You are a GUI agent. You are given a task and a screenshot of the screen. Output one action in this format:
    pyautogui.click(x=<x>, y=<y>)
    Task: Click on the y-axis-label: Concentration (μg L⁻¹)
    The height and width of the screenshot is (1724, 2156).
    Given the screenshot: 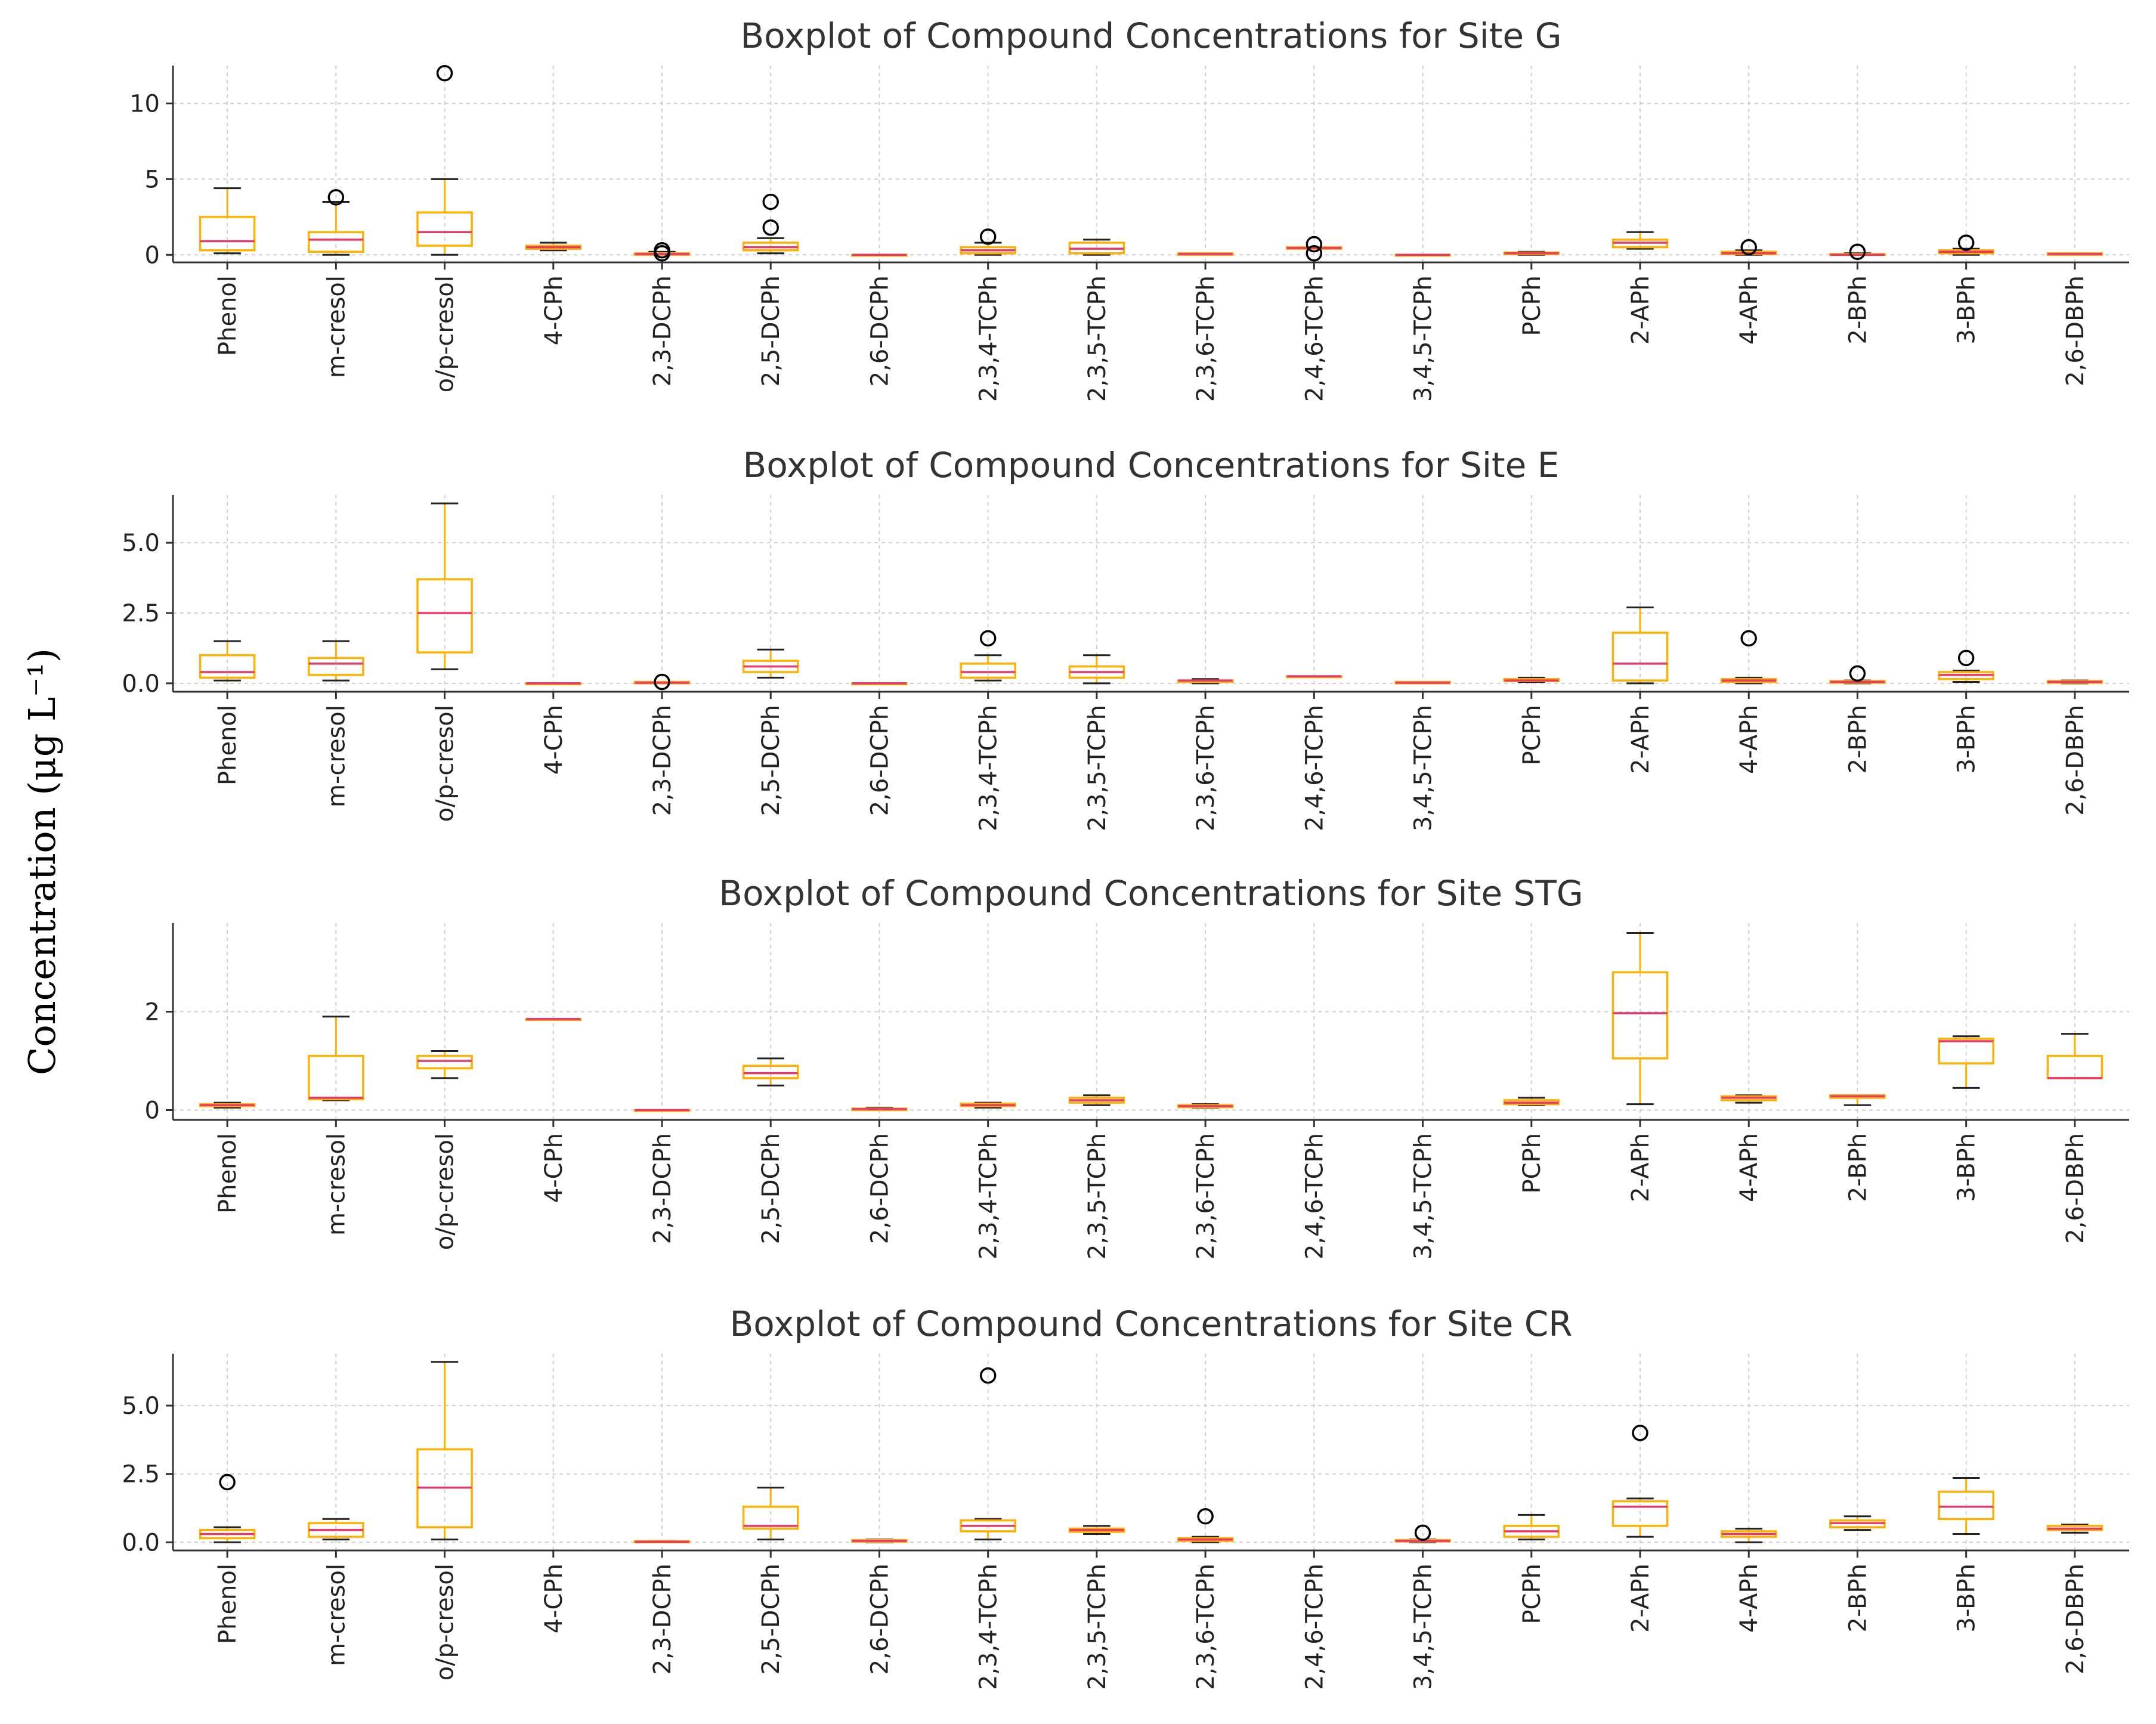 What is the action you would take?
    pyautogui.click(x=42, y=861)
    